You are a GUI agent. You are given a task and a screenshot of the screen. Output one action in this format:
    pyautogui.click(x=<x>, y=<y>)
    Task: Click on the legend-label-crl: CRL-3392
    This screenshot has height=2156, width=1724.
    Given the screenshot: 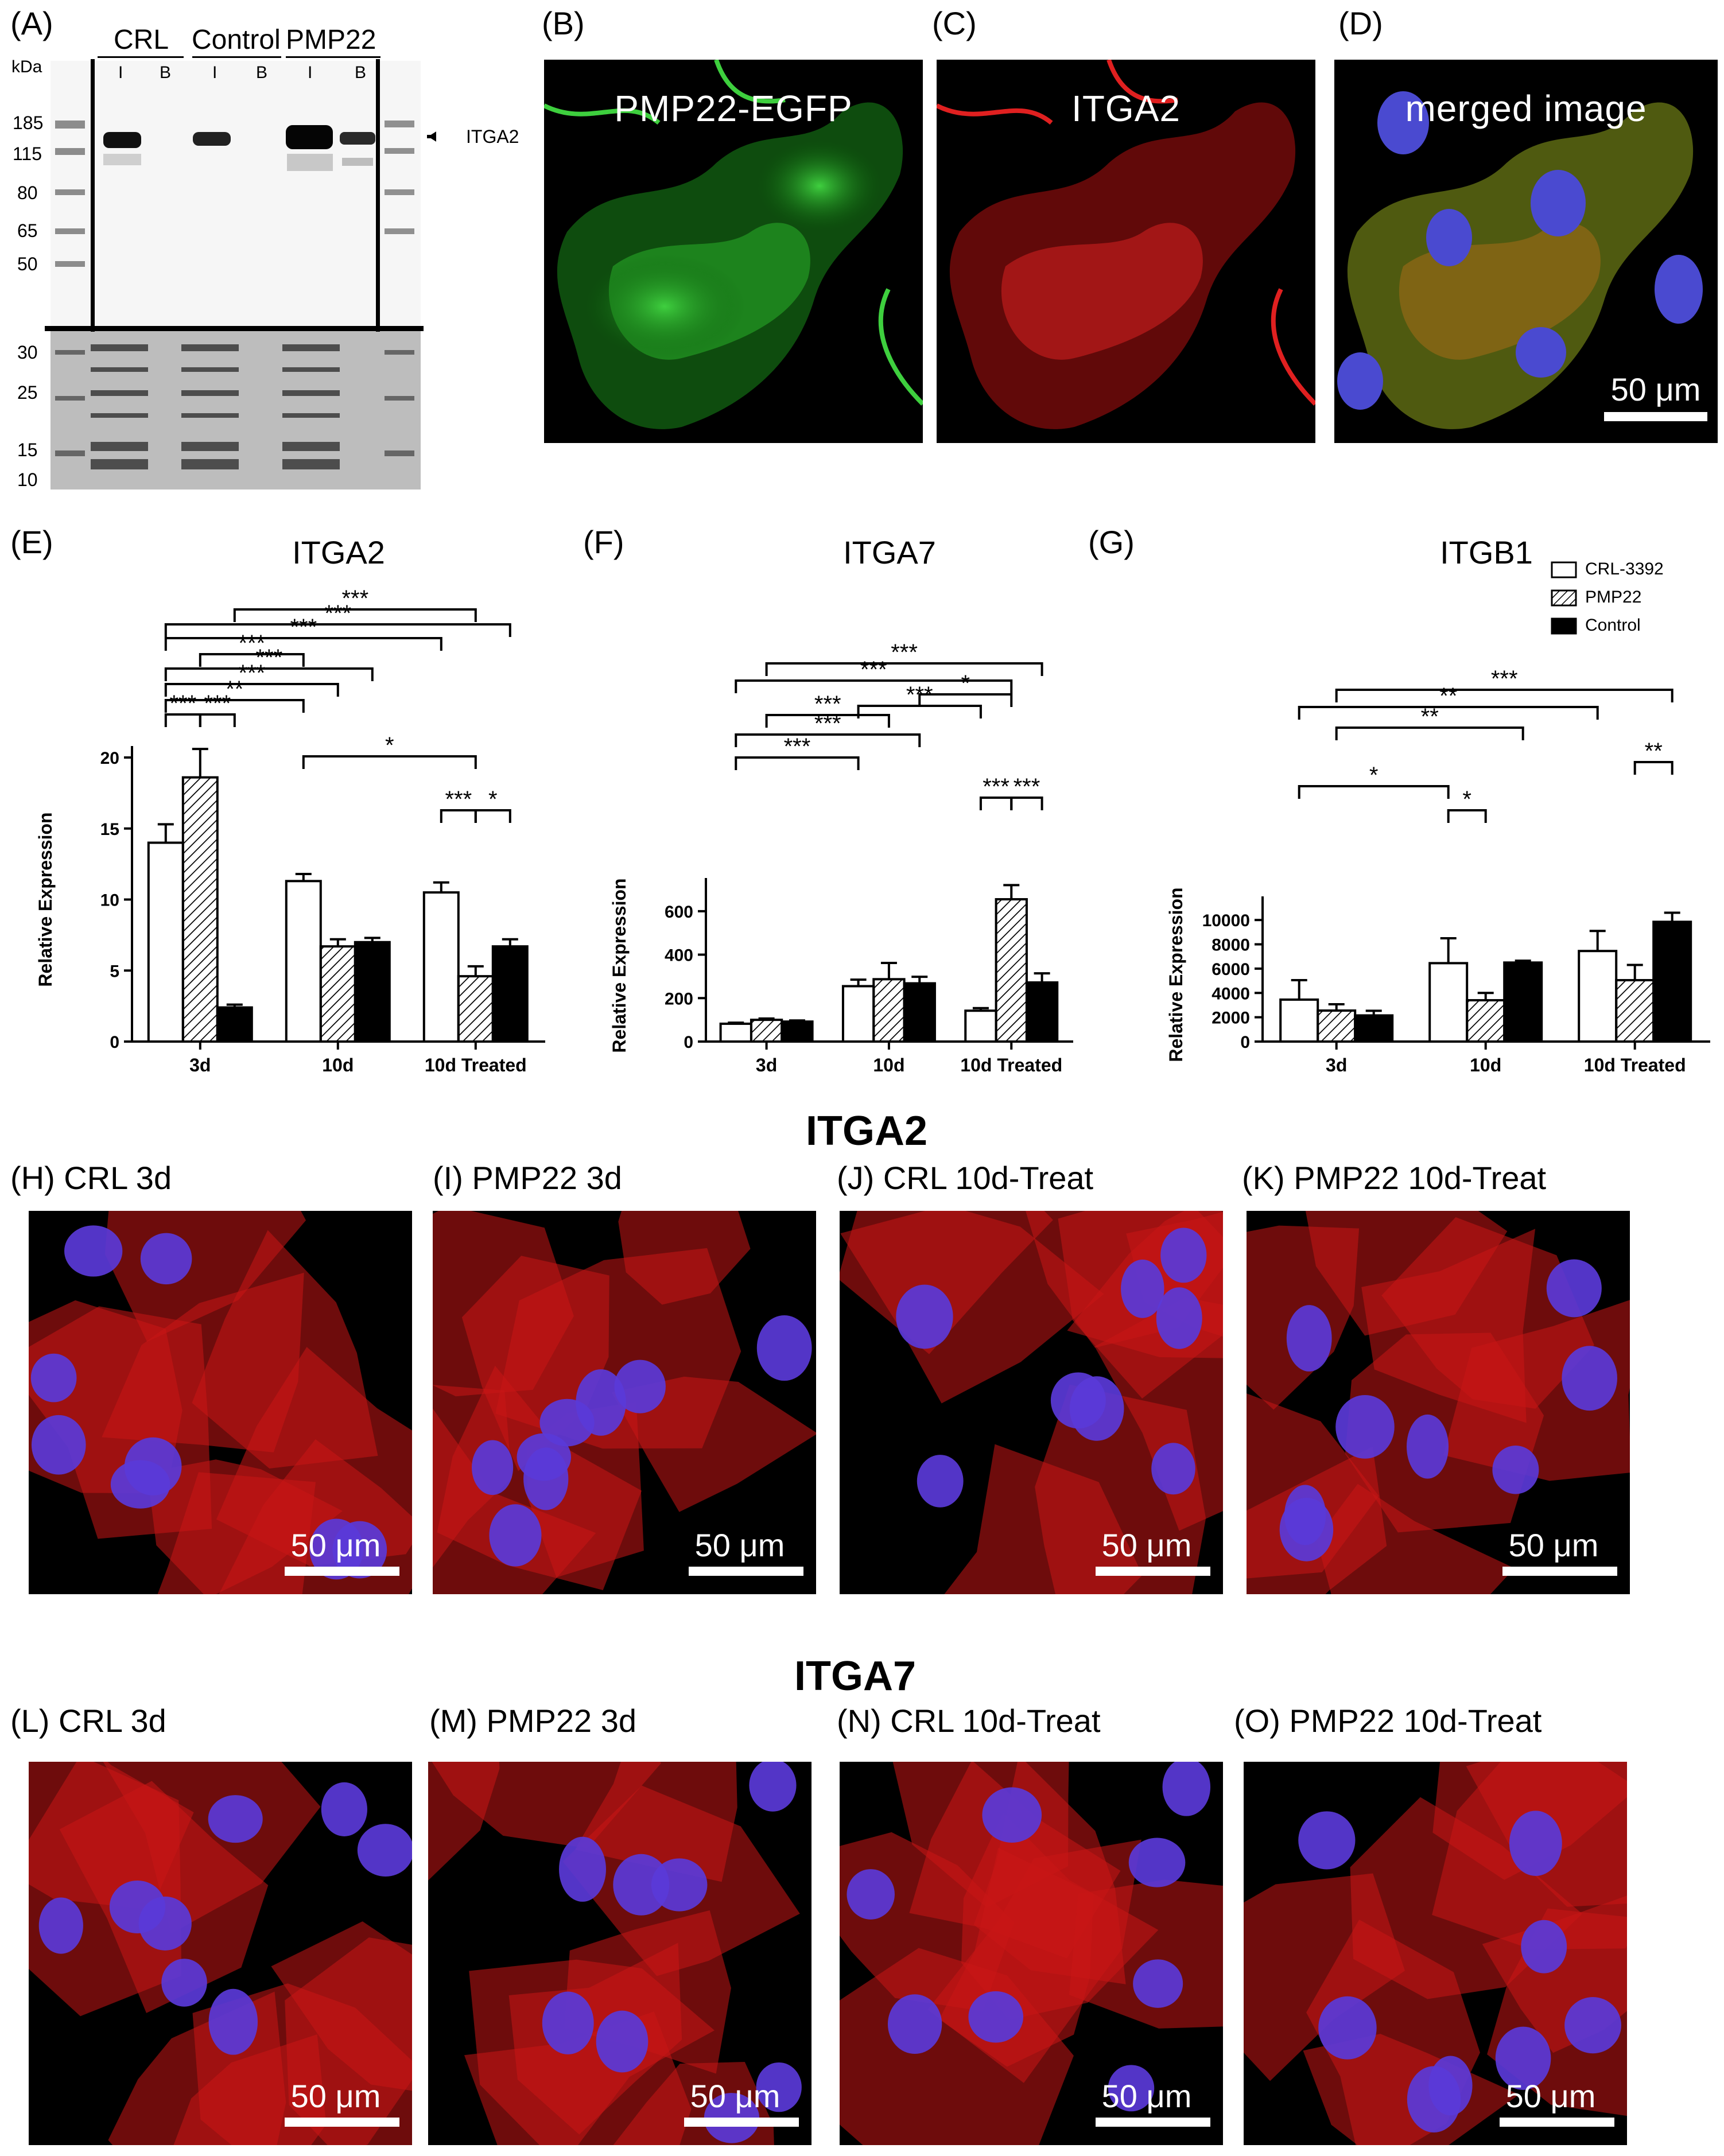 What is the action you would take?
    pyautogui.click(x=1624, y=569)
    